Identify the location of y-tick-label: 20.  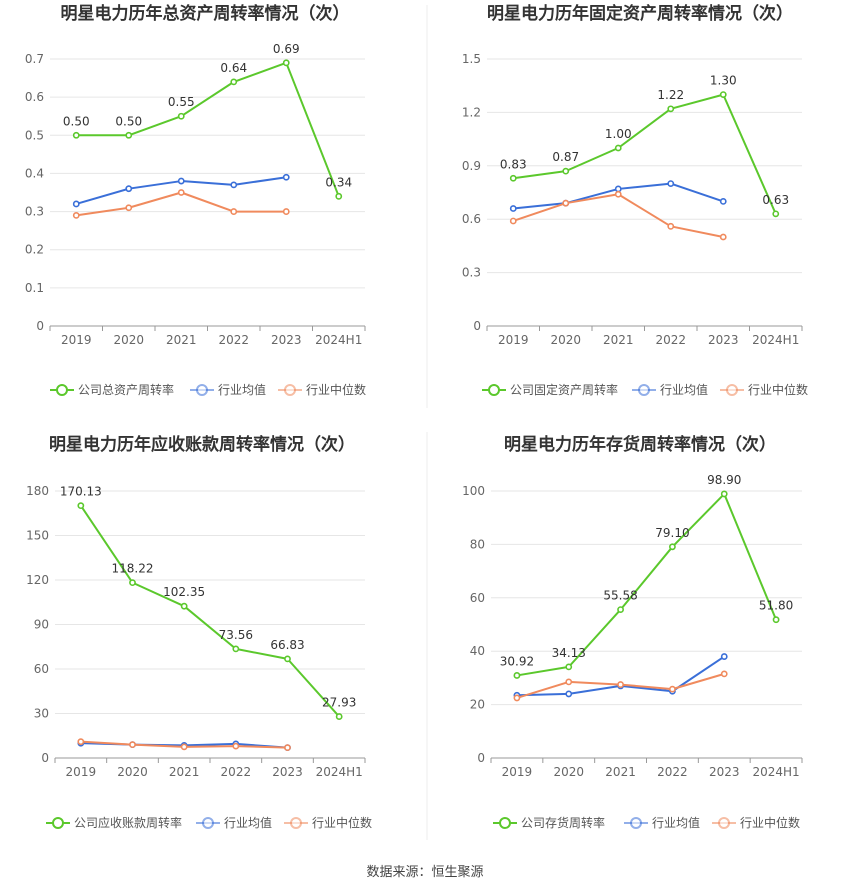
(477, 705).